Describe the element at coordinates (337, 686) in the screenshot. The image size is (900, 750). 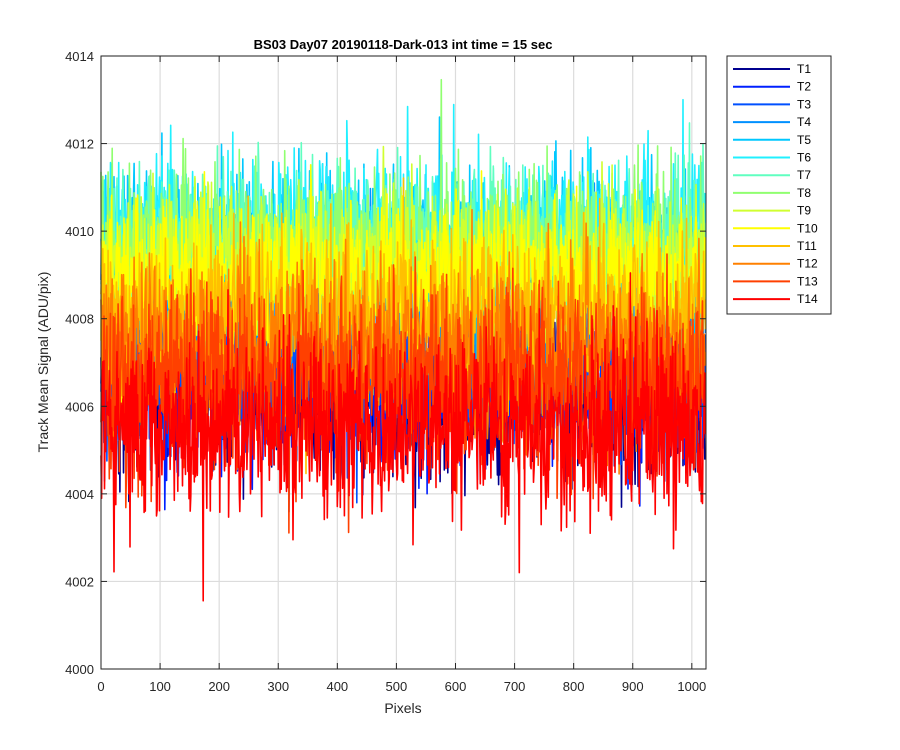
I see `x-tick-label: 400` at that location.